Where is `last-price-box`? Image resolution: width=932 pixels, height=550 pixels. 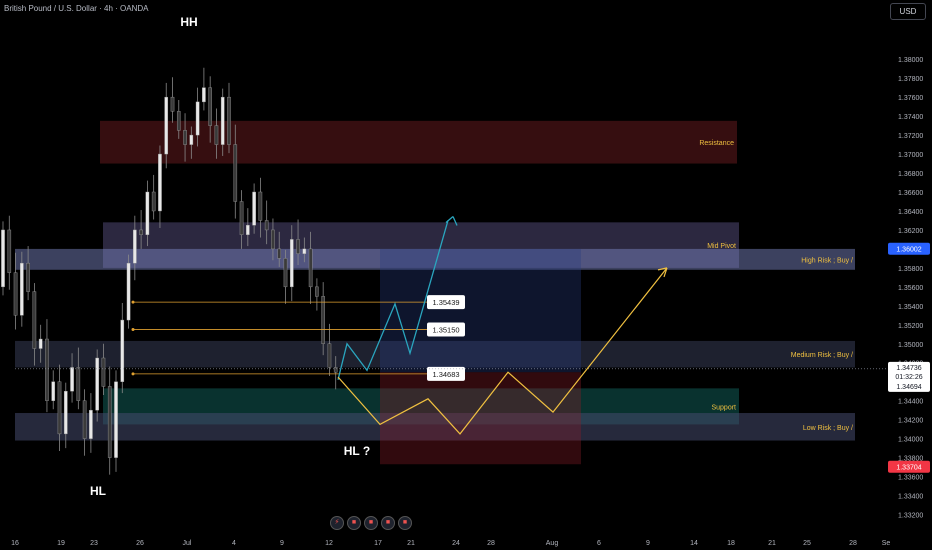 last-price-box is located at coordinates (909, 376).